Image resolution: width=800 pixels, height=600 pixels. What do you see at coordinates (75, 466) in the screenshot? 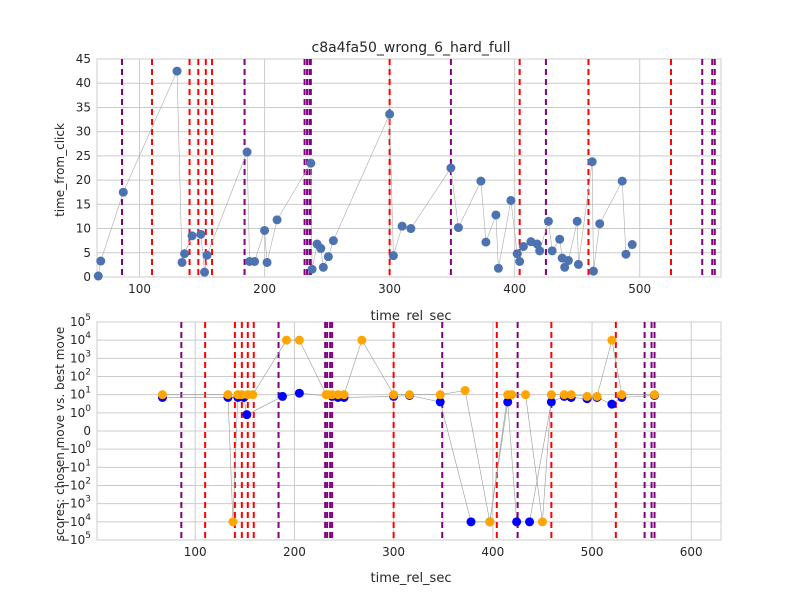
I see `bottom-y-tick-label: −101` at bounding box center [75, 466].